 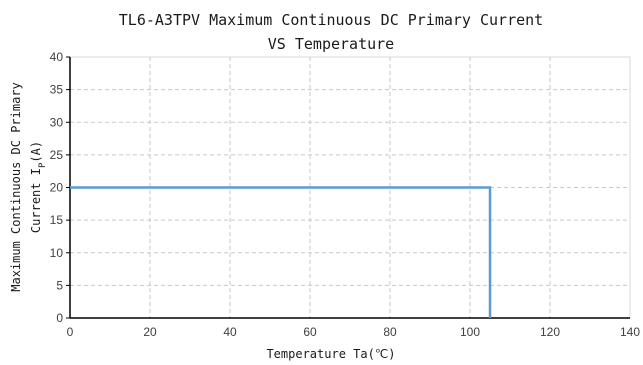 I want to click on y-axis-ticks: 0 5 10 15 20 25 30 35 40, so click(x=60, y=187).